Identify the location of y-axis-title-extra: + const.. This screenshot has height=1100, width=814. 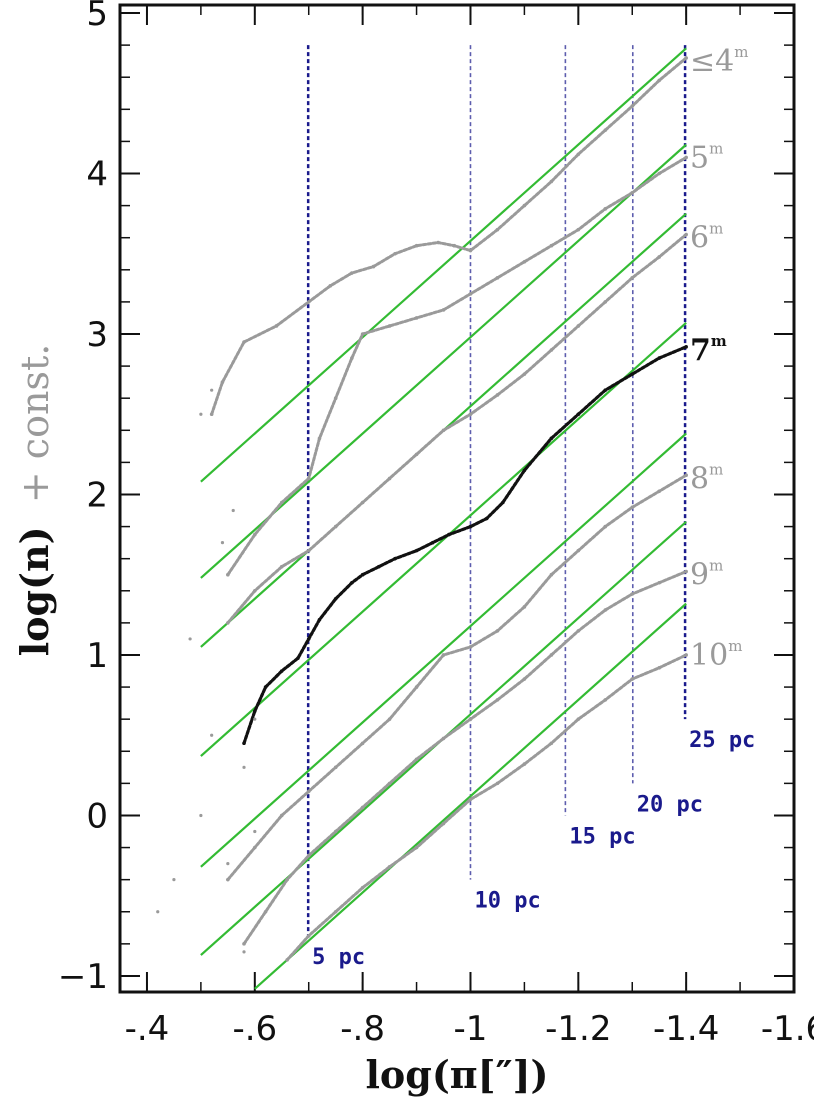
(35, 423).